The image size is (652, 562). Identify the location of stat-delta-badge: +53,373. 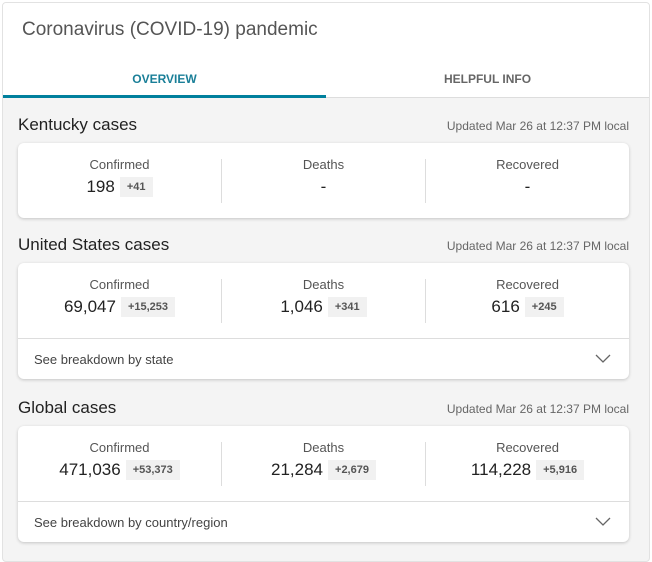
(152, 469).